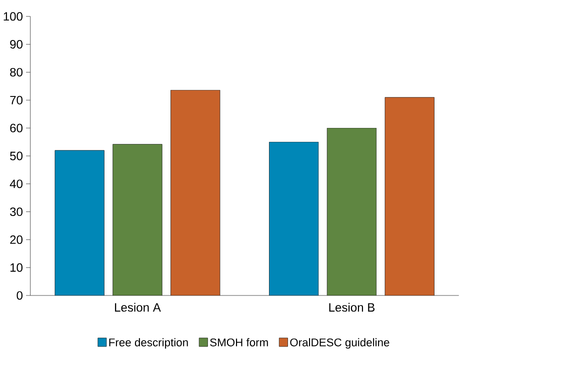 This screenshot has height=372, width=566. Describe the element at coordinates (16, 72) in the screenshot. I see `y-tick-label: 80` at that location.